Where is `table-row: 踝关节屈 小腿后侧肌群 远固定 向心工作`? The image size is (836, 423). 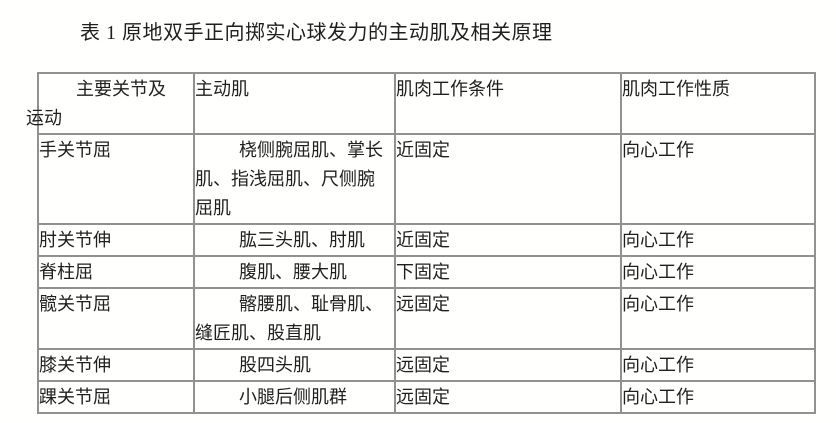
table-row: 踝关节屈 小腿后侧肌群 远固定 向心工作 is located at coordinates (426, 397).